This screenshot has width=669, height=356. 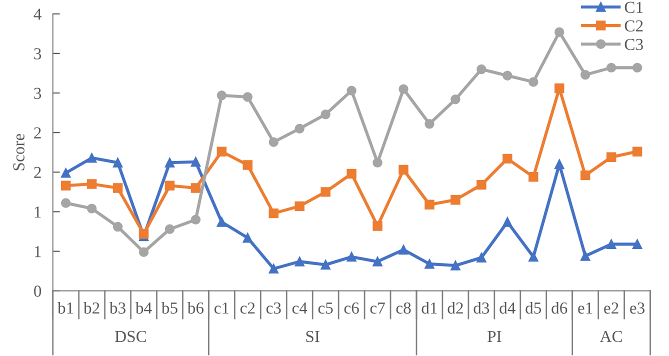 I want to click on x-tick-label: b2, so click(x=91, y=308).